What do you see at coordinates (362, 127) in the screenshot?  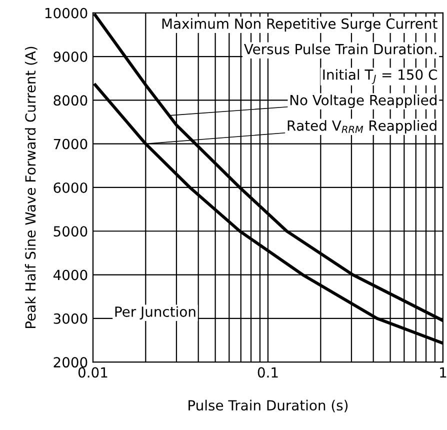 I see `annotation: Rated V$_{RRM}$ Reapplied` at bounding box center [362, 127].